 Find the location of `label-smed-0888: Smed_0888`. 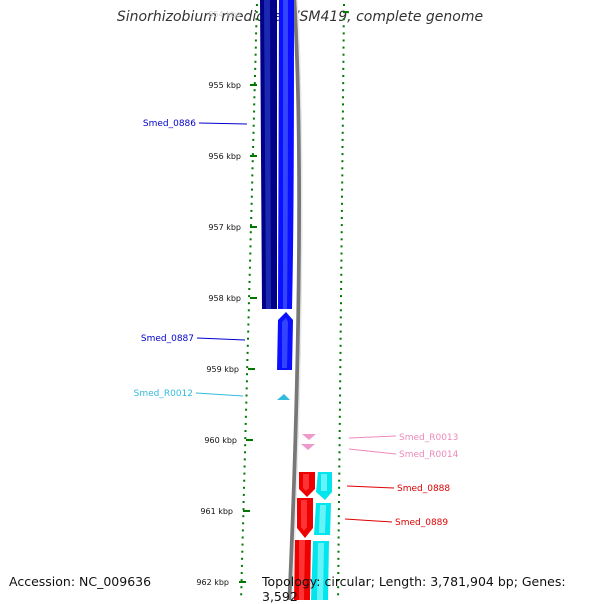

label-smed-0888: Smed_0888 is located at coordinates (423, 489).